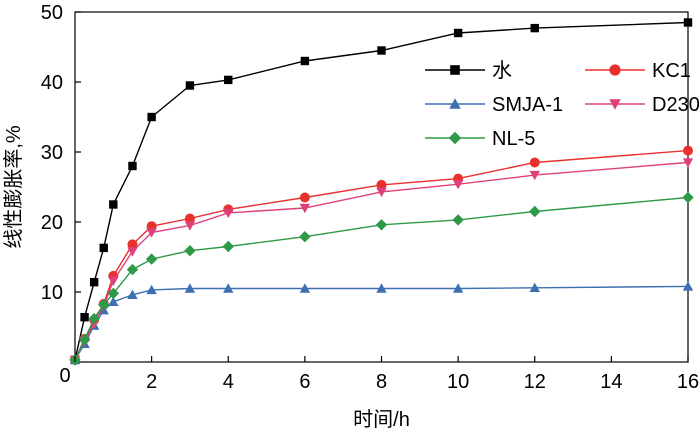 This screenshot has width=700, height=434. Describe the element at coordinates (676, 105) in the screenshot. I see `legend-label: D230` at that location.